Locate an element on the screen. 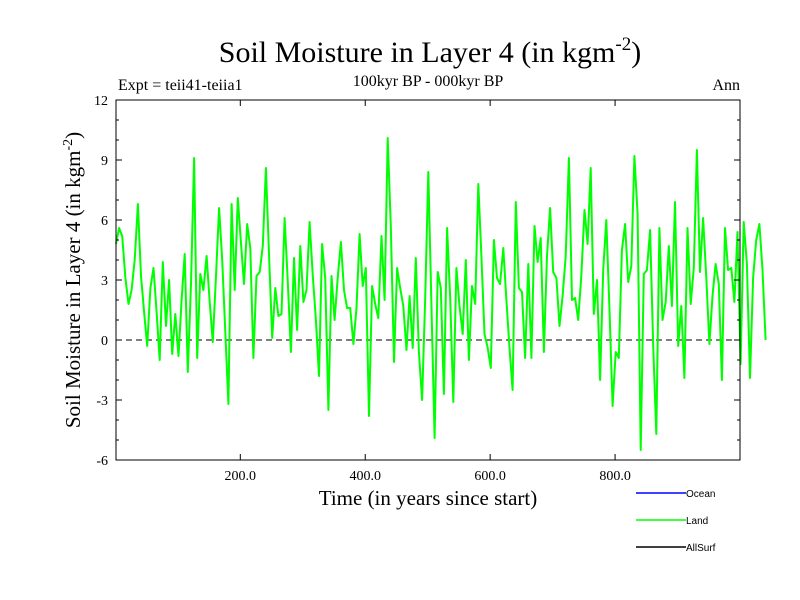 The image size is (800, 600). y-axis-label: Soil Moisture in Layer 4 (in kgm-2) is located at coordinates (73, 280).